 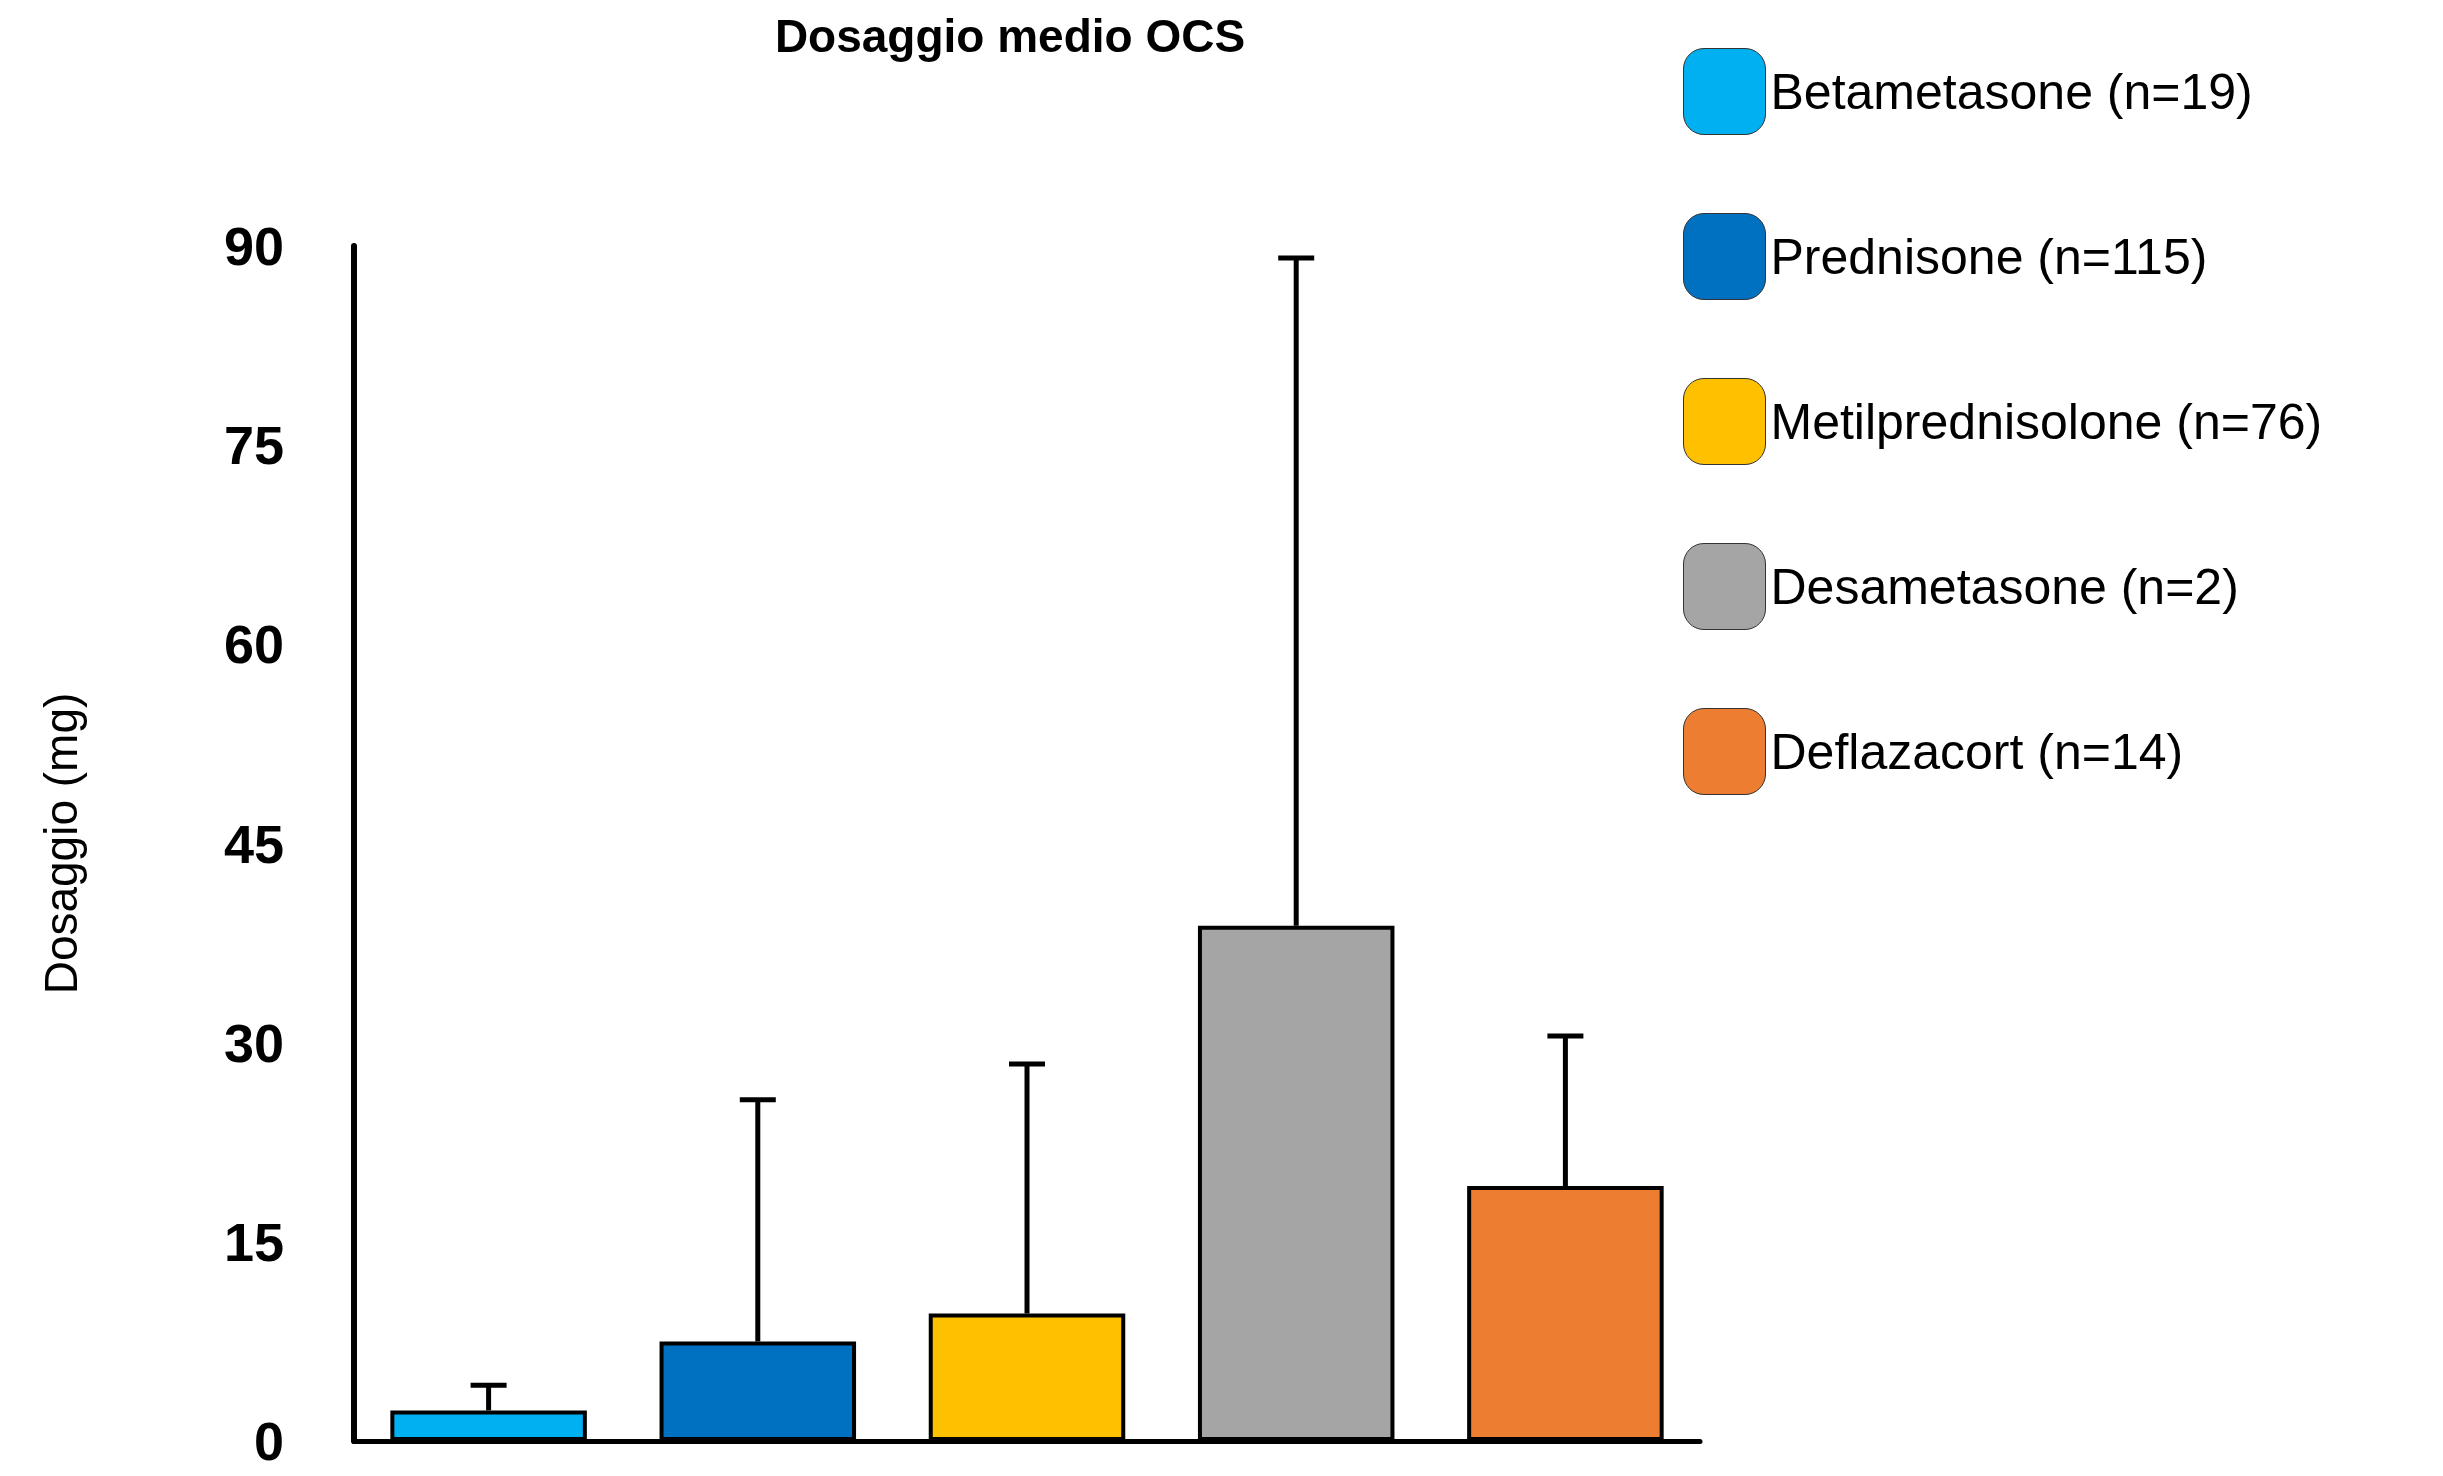 What do you see at coordinates (253, 843) in the screenshot?
I see `y-tick-label: 45` at bounding box center [253, 843].